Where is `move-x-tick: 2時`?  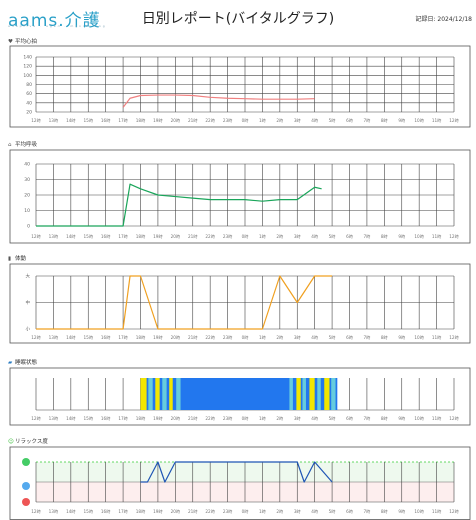 move-x-tick: 2時 is located at coordinates (280, 337).